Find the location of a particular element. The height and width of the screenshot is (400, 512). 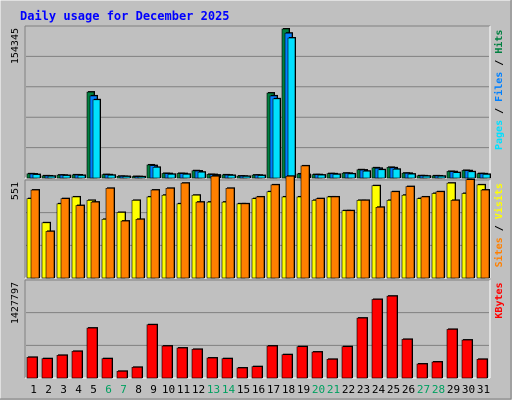

legend-entry: Visits is located at coordinates (499, 201).